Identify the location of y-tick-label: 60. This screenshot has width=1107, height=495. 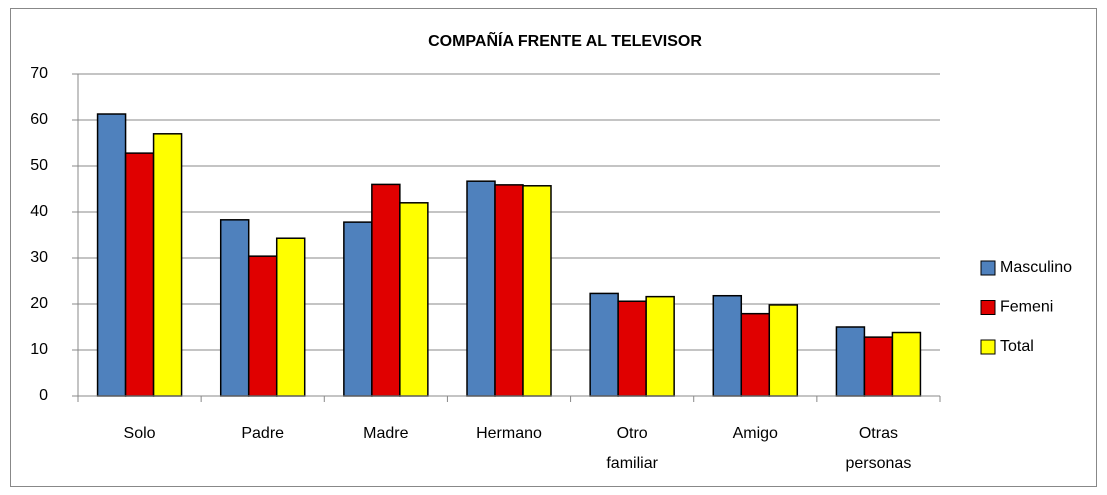
(39, 119).